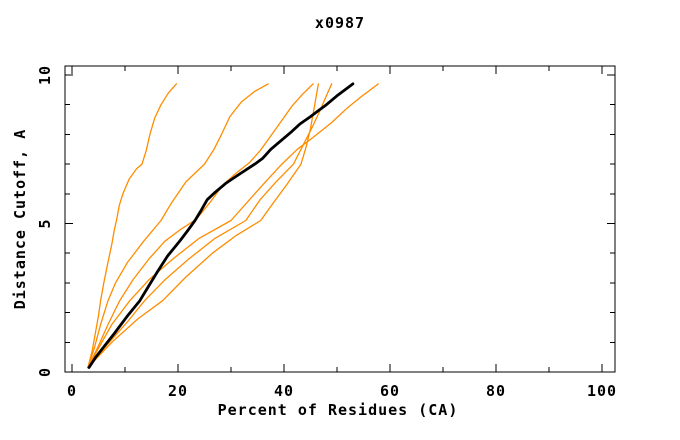 The width and height of the screenshot is (680, 440). I want to click on x-tick-label: 40, so click(284, 391).